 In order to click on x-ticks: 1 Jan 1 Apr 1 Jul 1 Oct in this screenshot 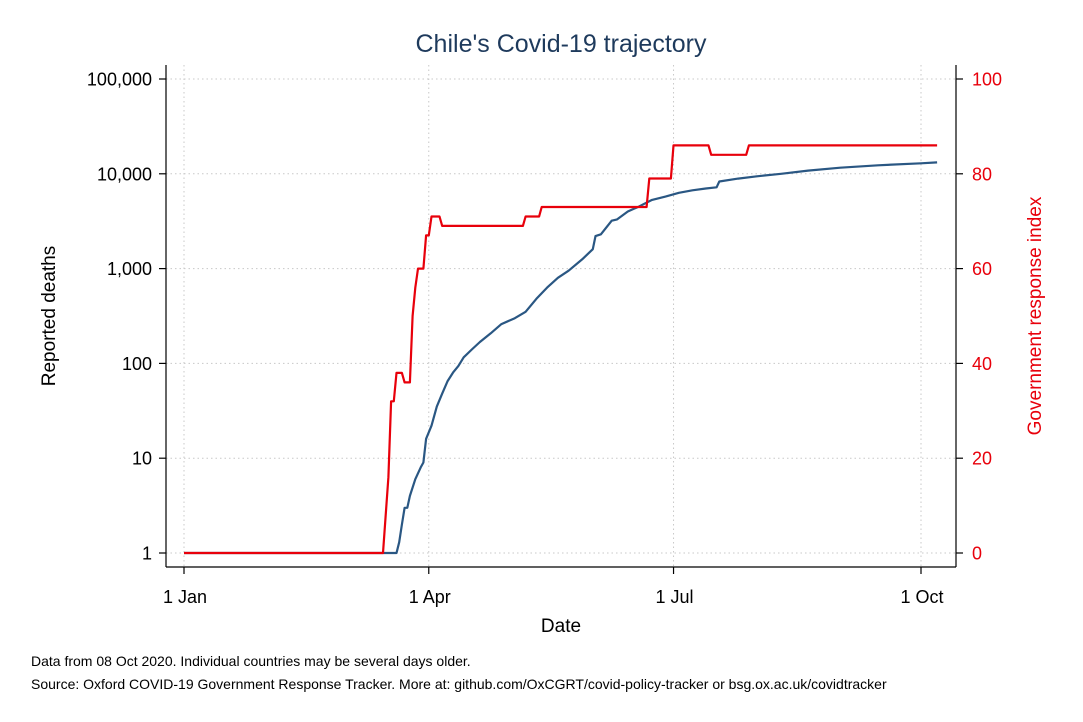, I will do `click(553, 587)`.